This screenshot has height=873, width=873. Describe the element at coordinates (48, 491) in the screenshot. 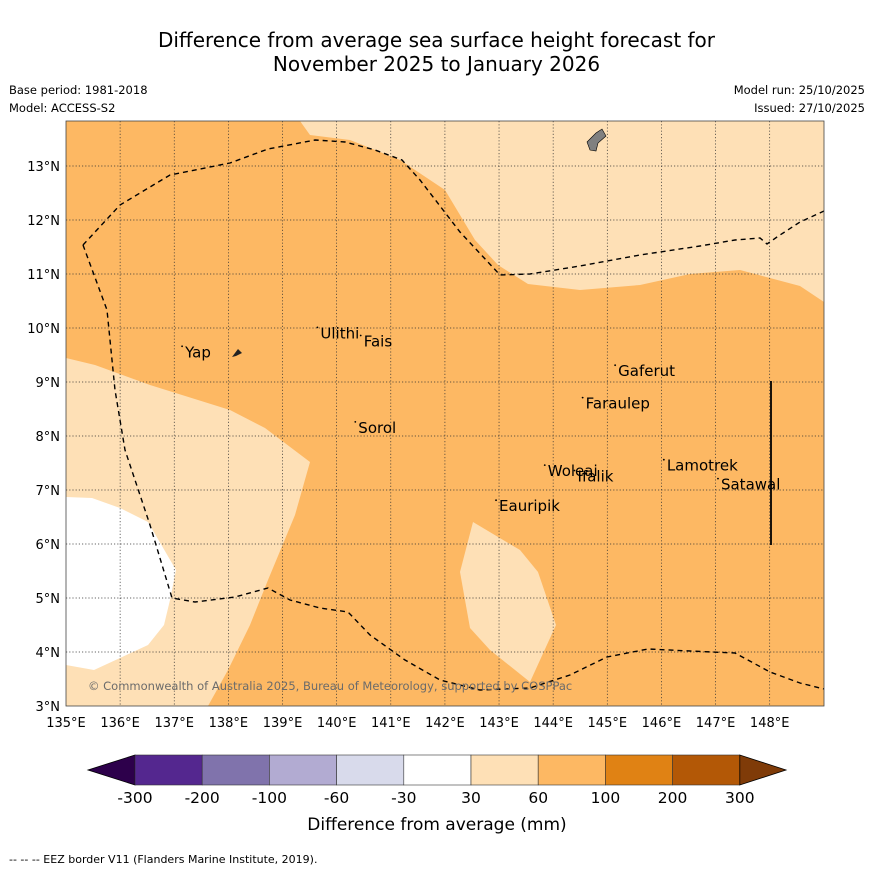

I see `lat-tick-label: 7°N` at that location.